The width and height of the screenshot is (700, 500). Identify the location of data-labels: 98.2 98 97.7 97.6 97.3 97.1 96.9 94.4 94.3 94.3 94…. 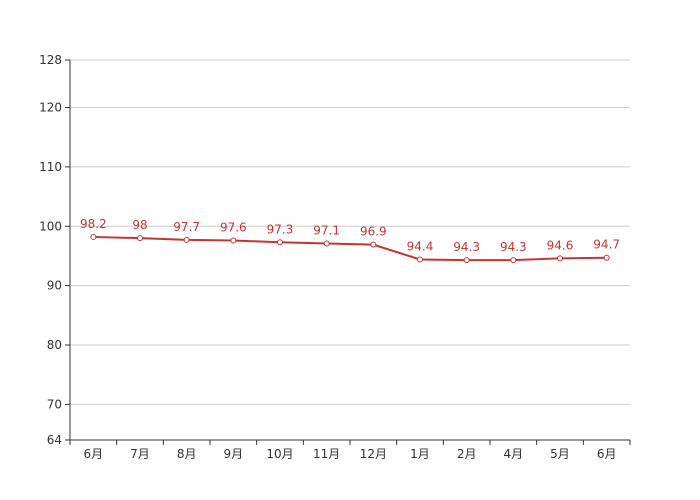
(350, 235).